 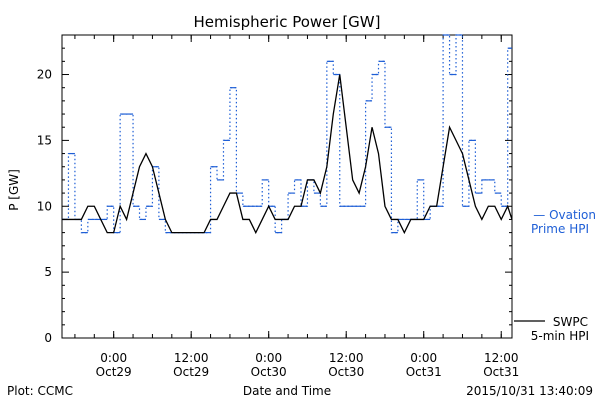 I want to click on plot-timestamp: 2015/10/31 13:40:09, so click(x=529, y=391).